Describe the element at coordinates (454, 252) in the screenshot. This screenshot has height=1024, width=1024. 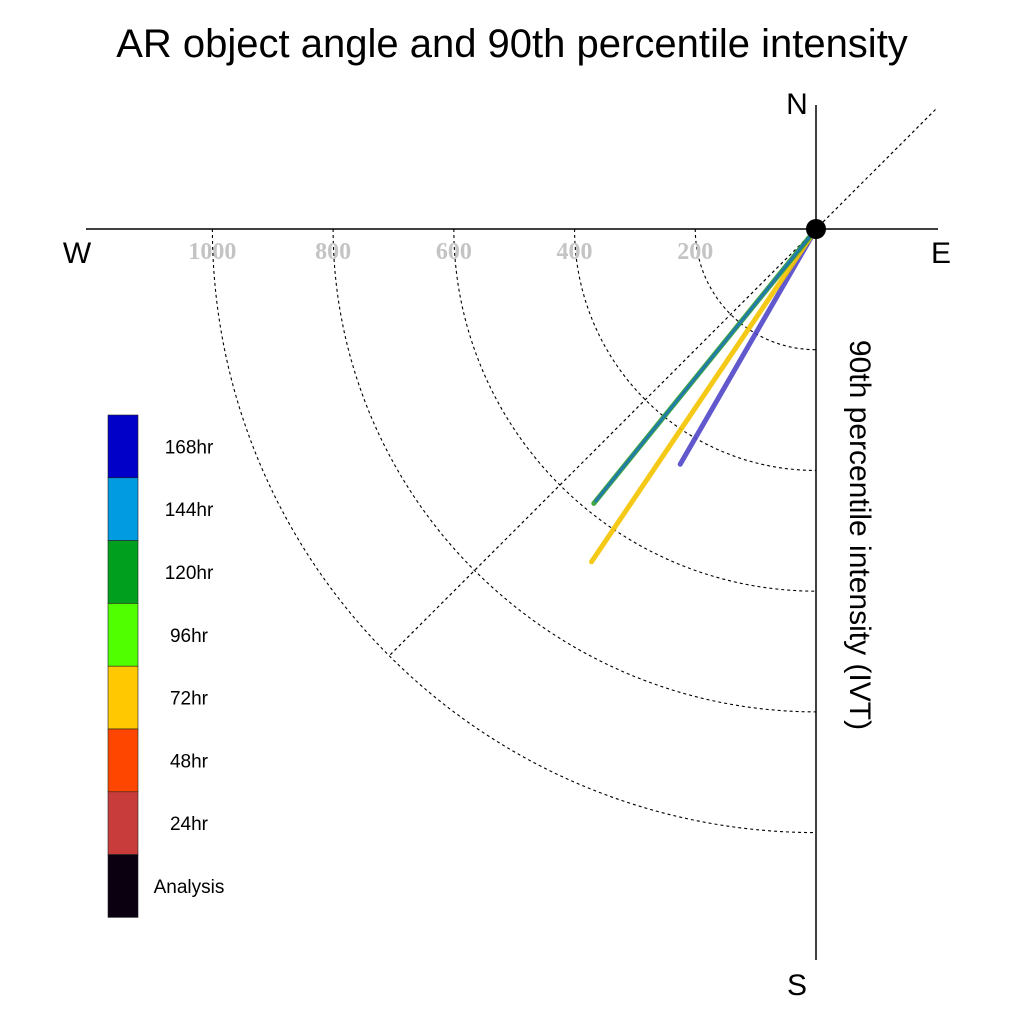
I see `radius-tick-600: 600` at that location.